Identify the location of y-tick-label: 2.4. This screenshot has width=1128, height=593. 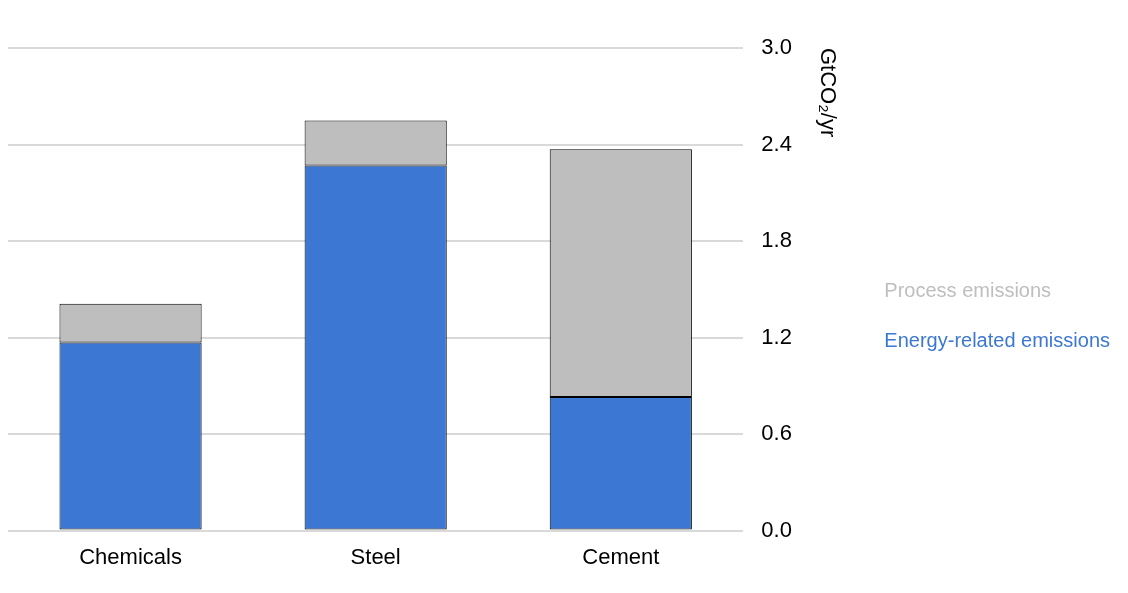
(776, 143).